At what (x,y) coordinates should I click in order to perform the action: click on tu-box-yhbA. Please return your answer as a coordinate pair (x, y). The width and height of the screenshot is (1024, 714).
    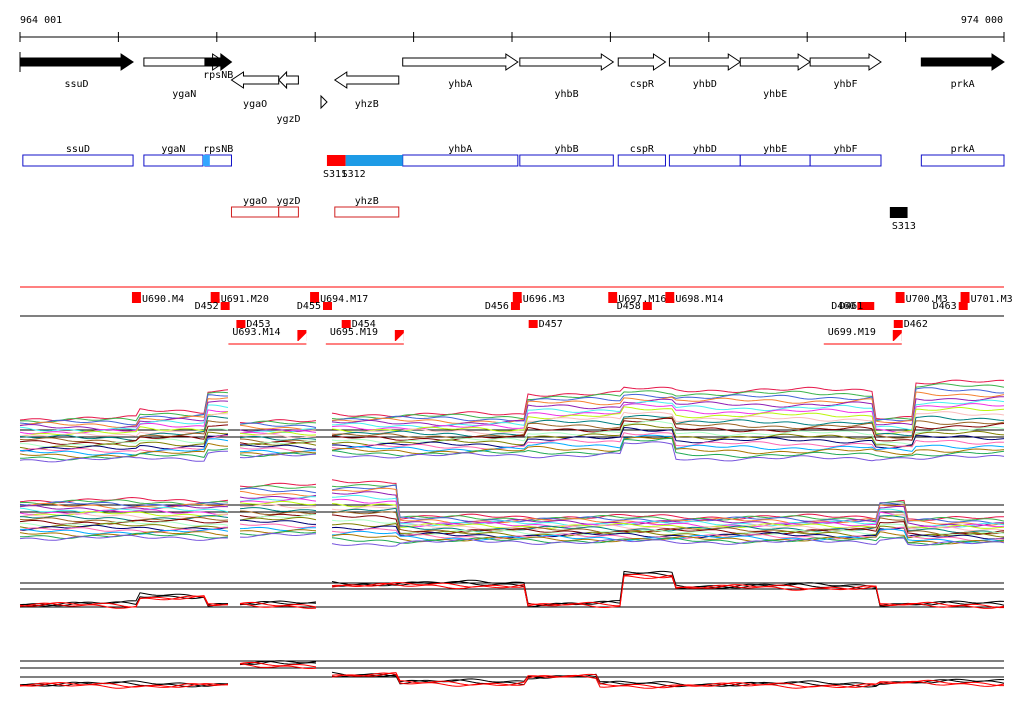
    Looking at the image, I should click on (460, 160).